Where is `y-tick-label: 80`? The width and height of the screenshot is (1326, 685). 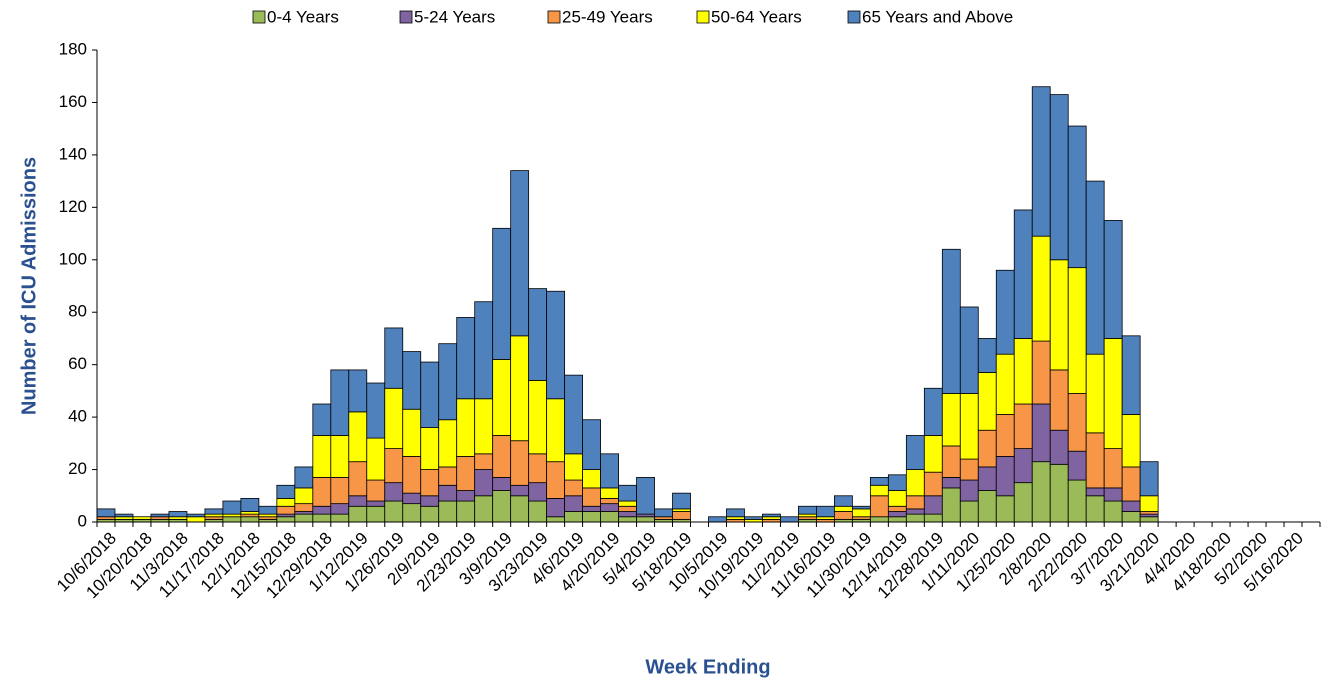 y-tick-label: 80 is located at coordinates (77, 311).